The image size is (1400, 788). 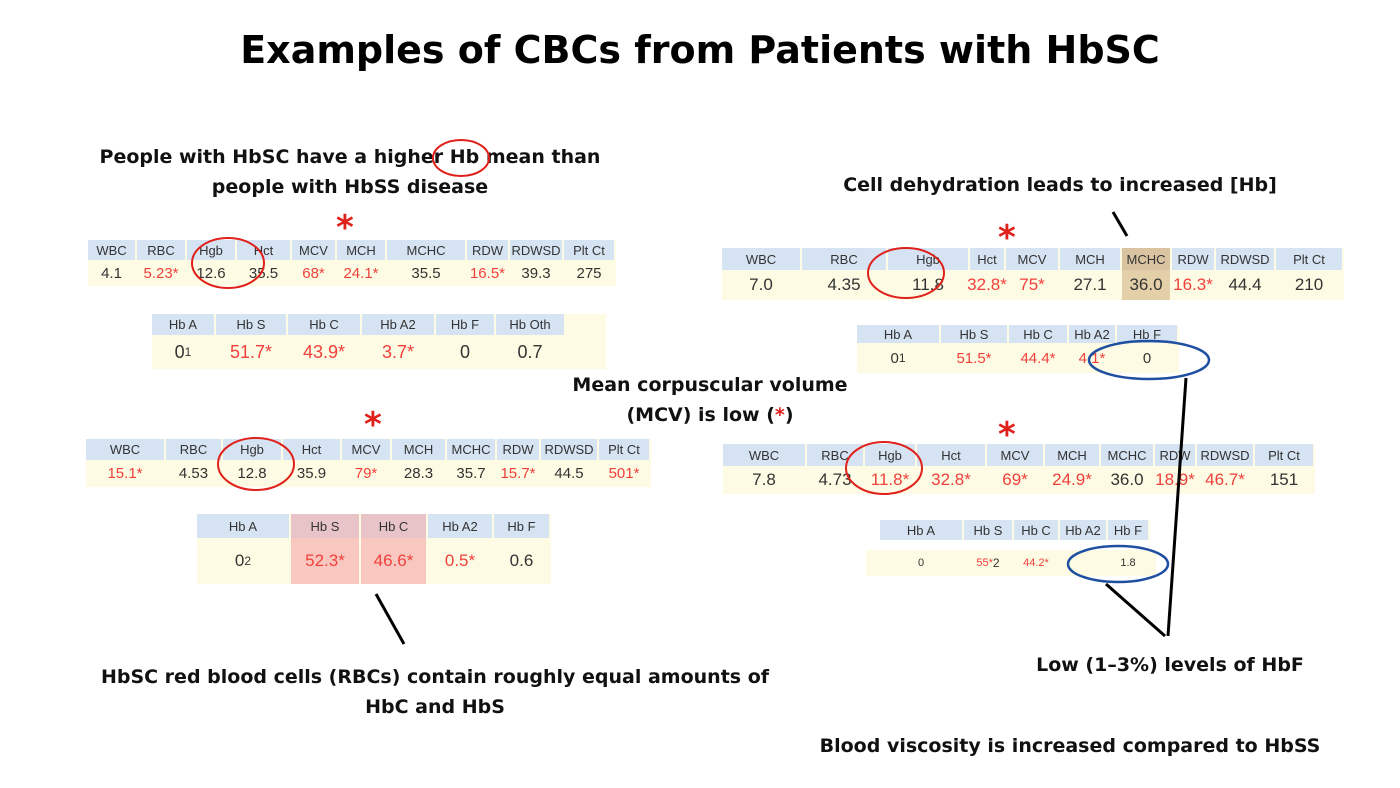 I want to click on value-text: 0, so click(x=464, y=351).